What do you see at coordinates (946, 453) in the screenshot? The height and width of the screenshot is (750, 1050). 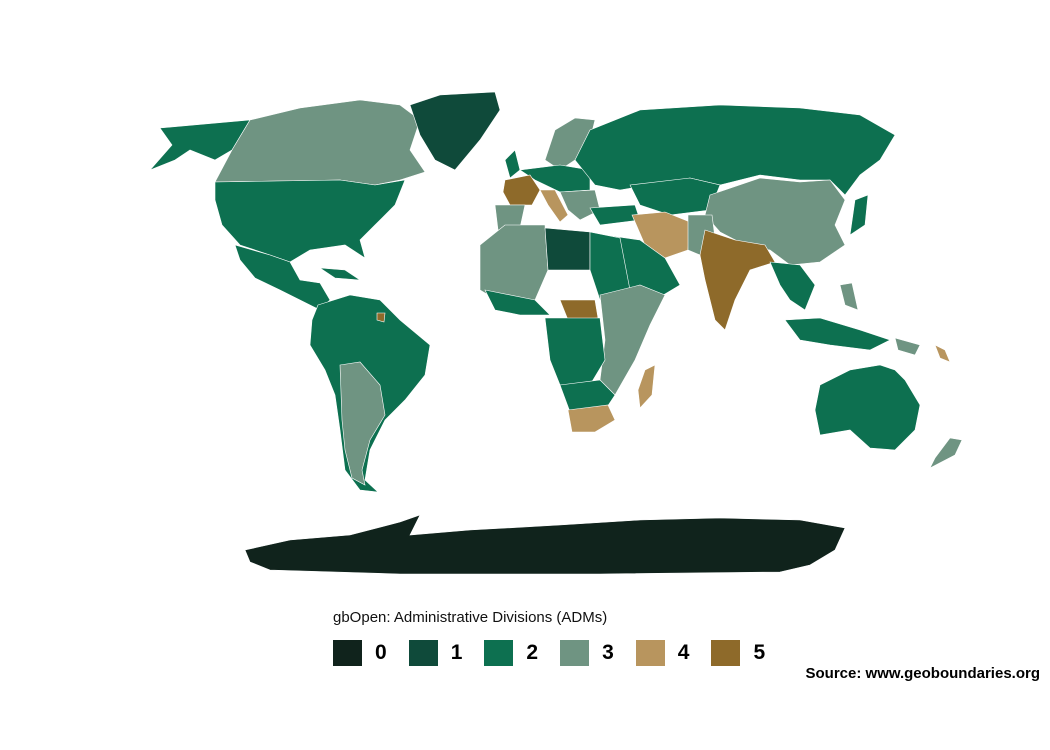 I see `region-new-zealand` at bounding box center [946, 453].